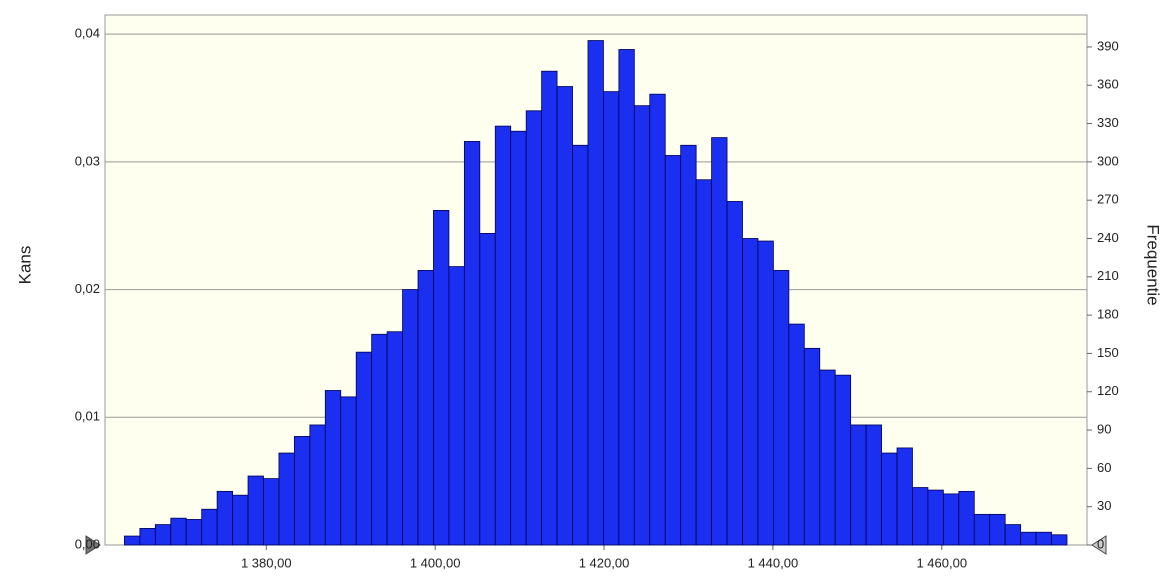  I want to click on y2-tick-label: 120, so click(1108, 390).